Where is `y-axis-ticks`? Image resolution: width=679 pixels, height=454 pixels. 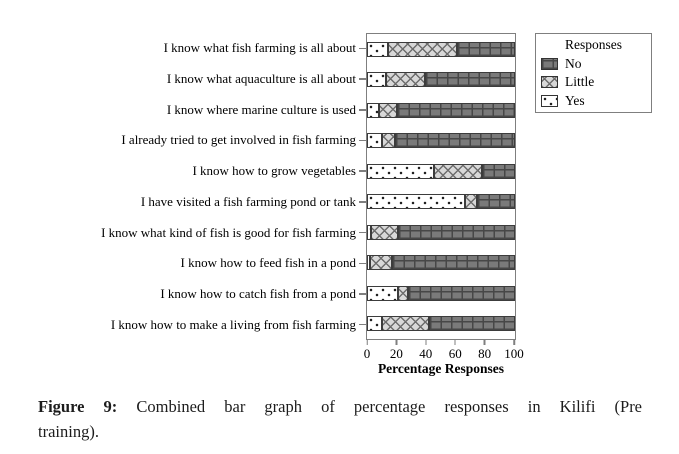 y-axis-ticks is located at coordinates (361, 186).